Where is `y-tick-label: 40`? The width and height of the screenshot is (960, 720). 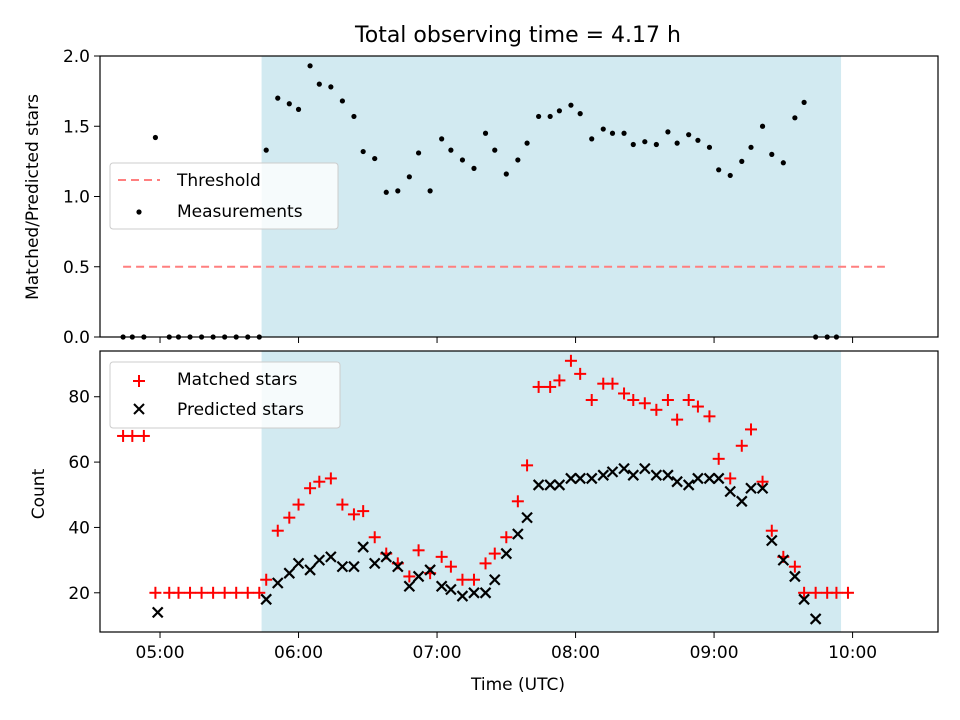 y-tick-label: 40 is located at coordinates (79, 528).